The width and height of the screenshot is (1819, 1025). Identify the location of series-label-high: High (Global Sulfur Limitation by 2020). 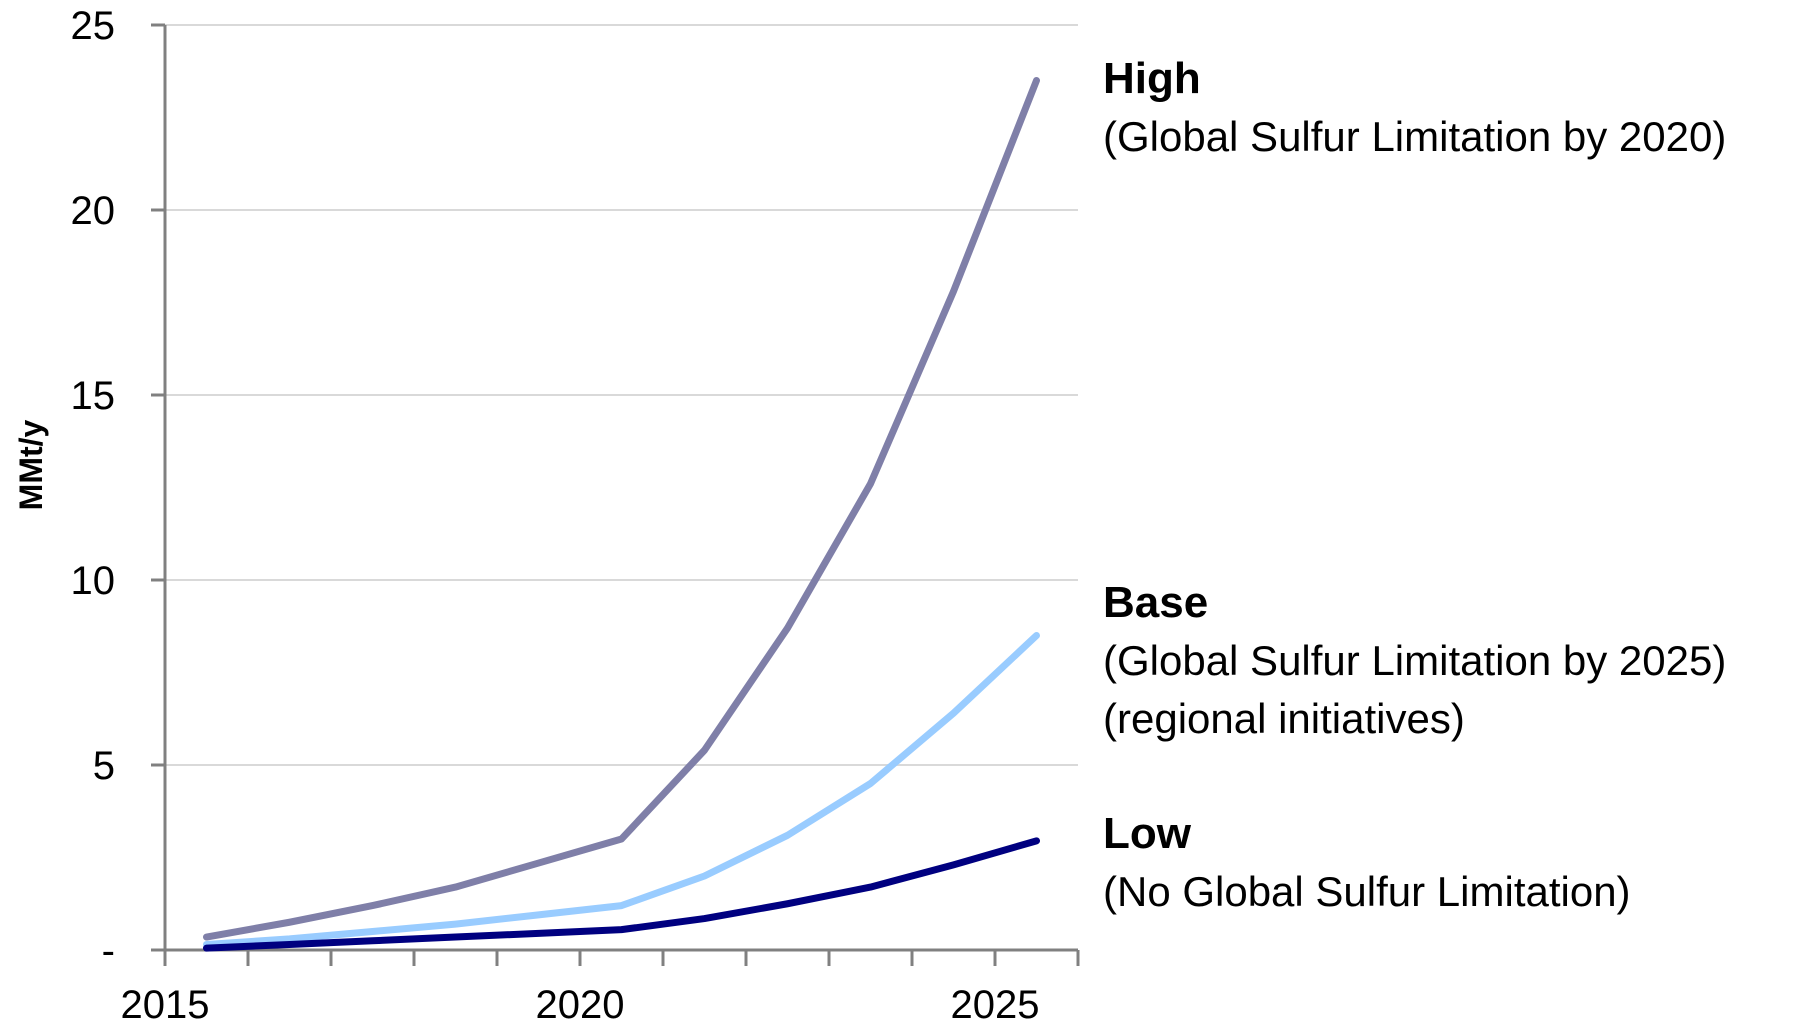
(1414, 107).